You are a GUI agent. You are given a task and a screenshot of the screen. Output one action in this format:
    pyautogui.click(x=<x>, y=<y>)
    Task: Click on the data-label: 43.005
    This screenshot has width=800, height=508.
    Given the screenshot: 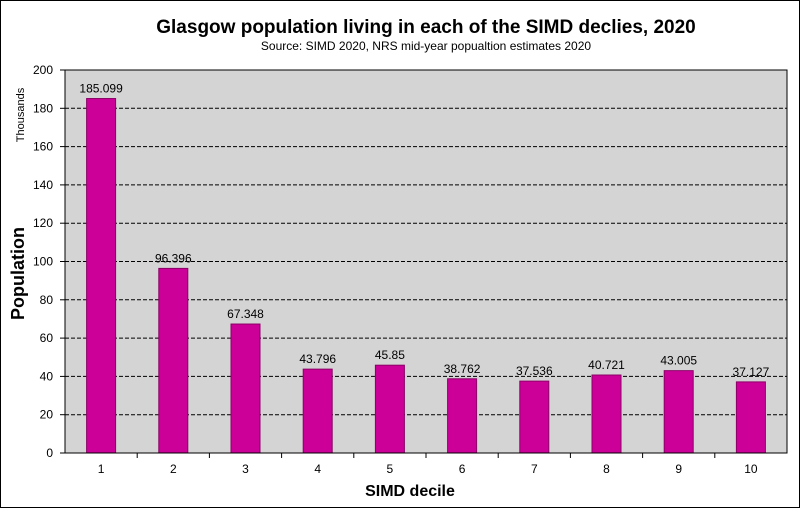 What is the action you would take?
    pyautogui.click(x=678, y=361)
    